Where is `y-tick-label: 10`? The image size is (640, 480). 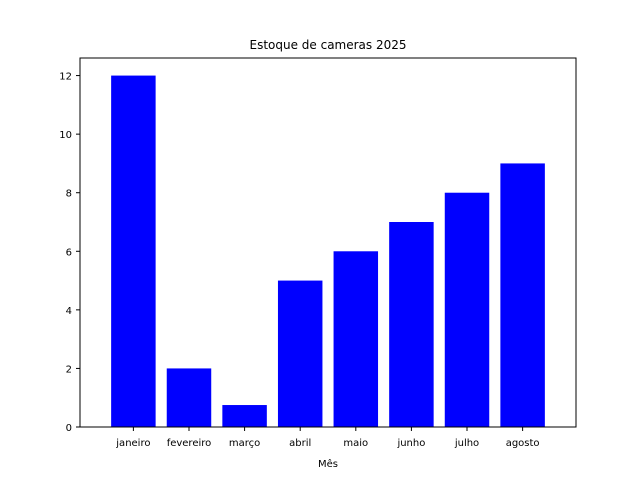 y-tick-label: 10 is located at coordinates (65, 135).